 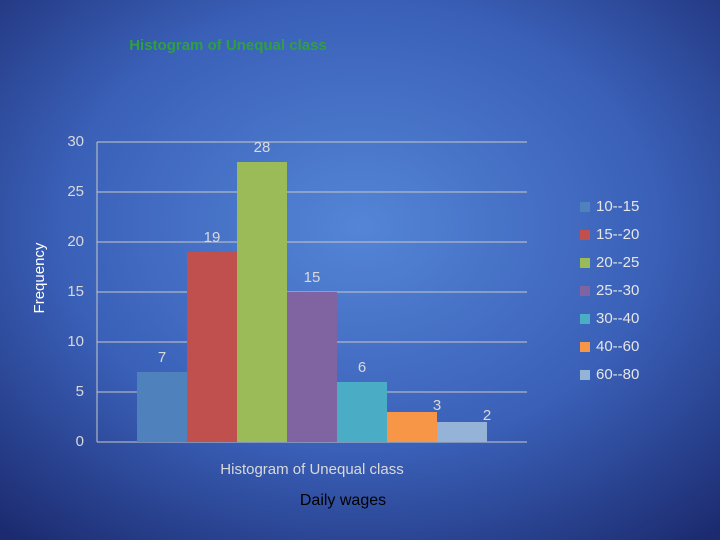 What do you see at coordinates (617, 346) in the screenshot?
I see `legend-label: 40--60` at bounding box center [617, 346].